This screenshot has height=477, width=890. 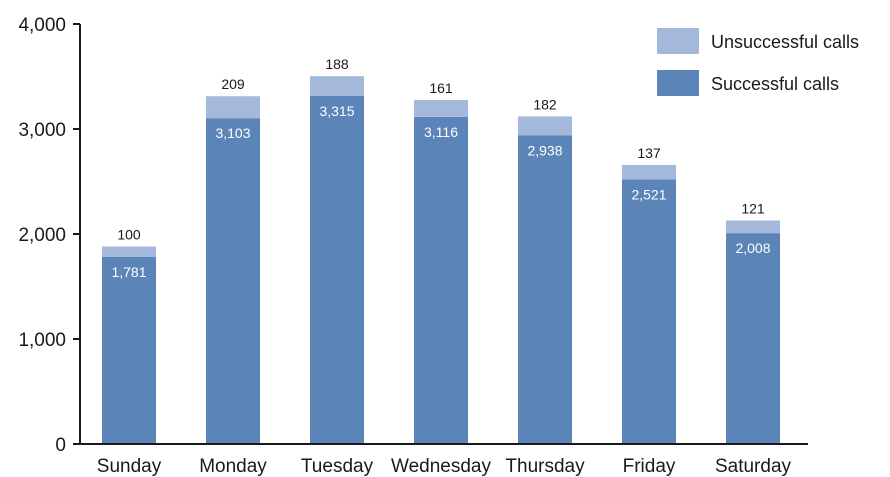 I want to click on data-label-unsuccessful: 100, so click(x=129, y=234).